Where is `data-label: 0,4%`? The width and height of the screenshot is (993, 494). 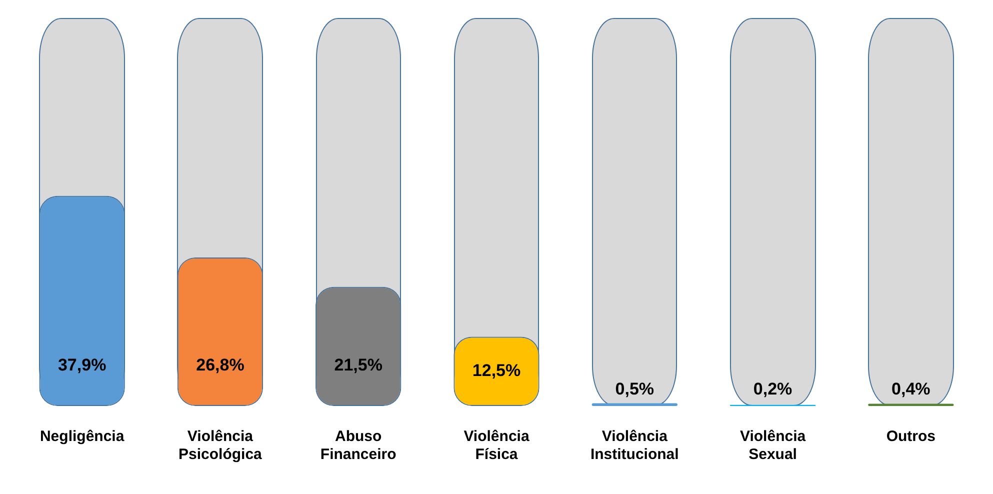
data-label: 0,4% is located at coordinates (911, 389).